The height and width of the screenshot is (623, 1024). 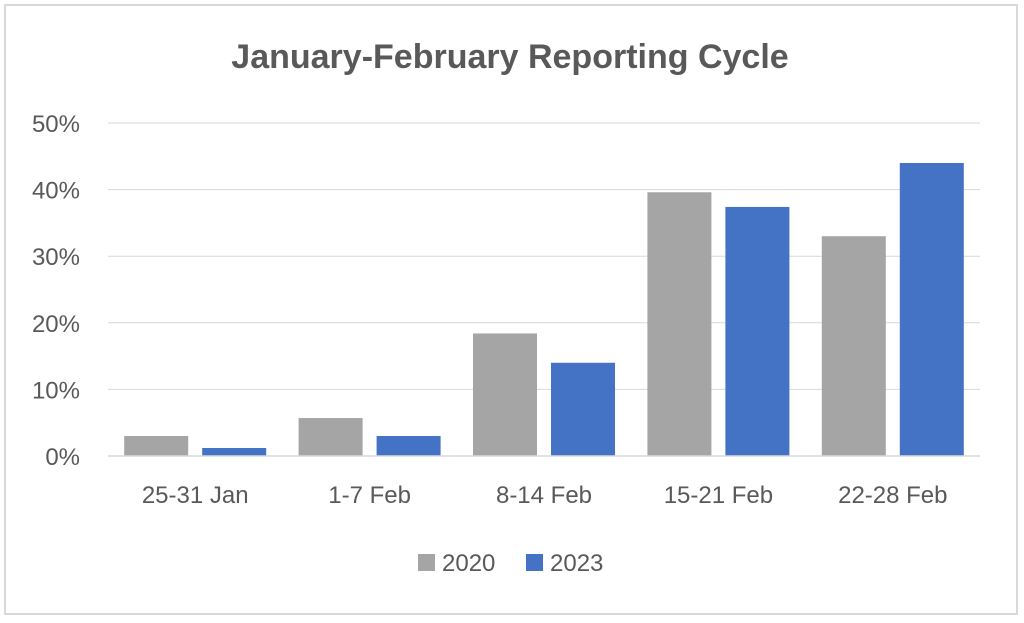 I want to click on x-tick-label: 1-7 Feb, so click(x=369, y=495).